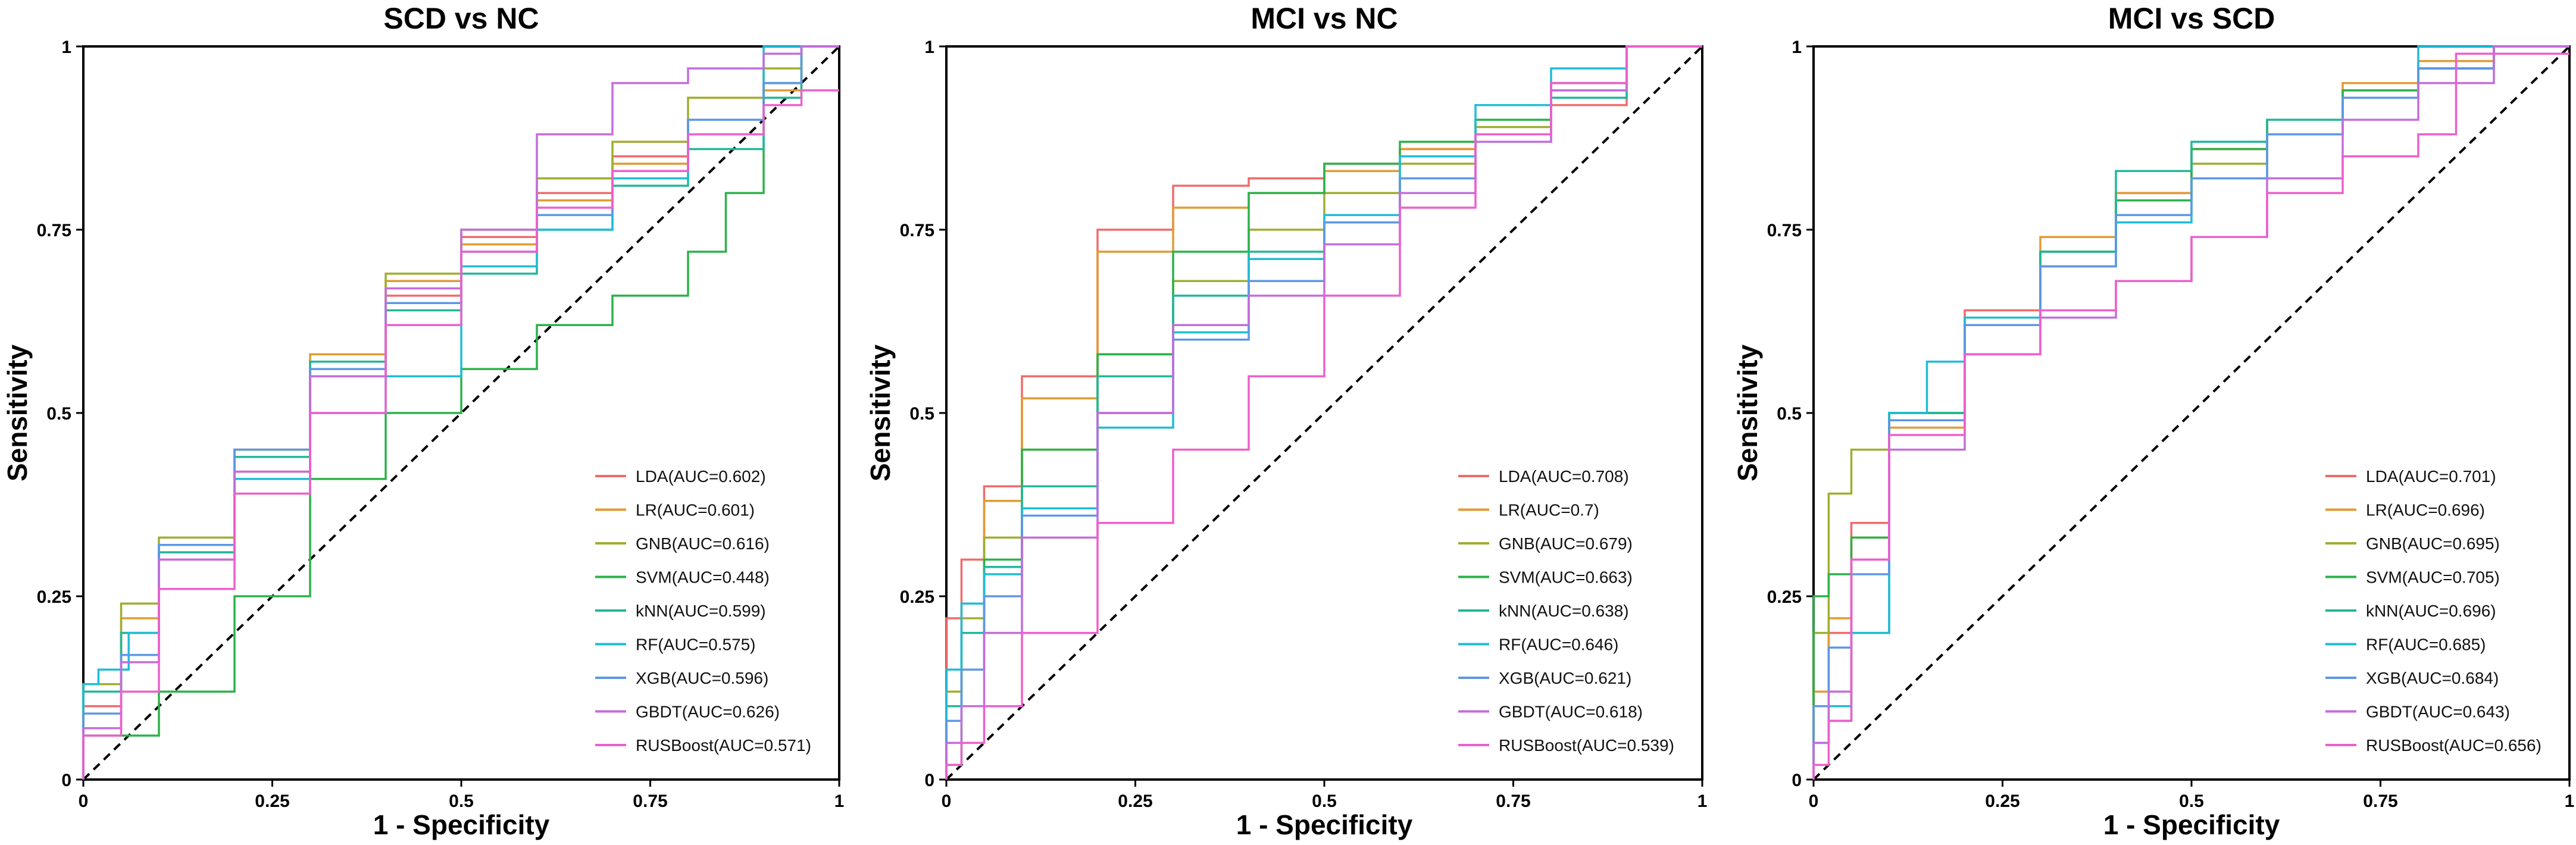  I want to click on legend-label: LDA(AUC=0.708), so click(1564, 476).